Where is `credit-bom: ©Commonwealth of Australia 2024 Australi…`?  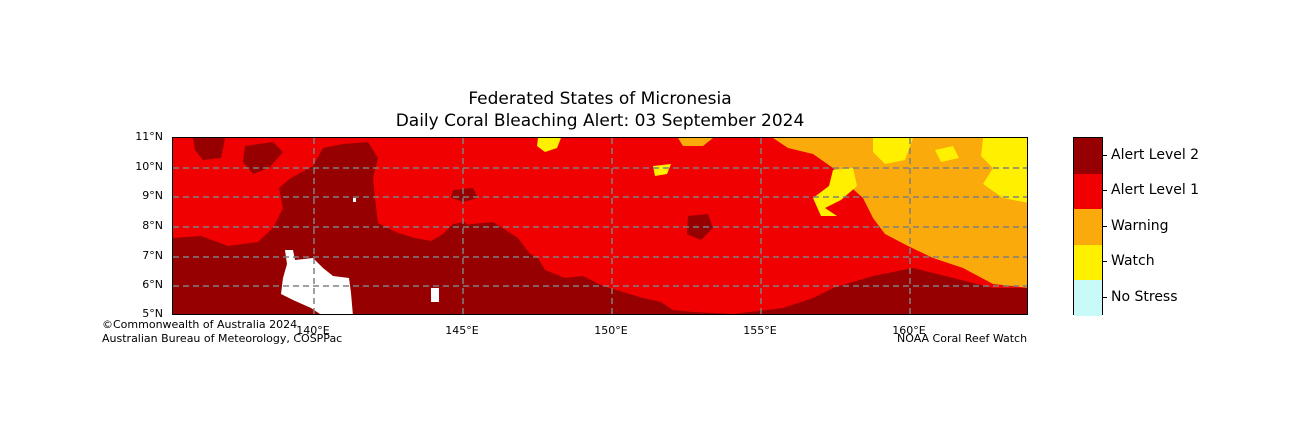 credit-bom: ©Commonwealth of Australia 2024 Australi… is located at coordinates (222, 332).